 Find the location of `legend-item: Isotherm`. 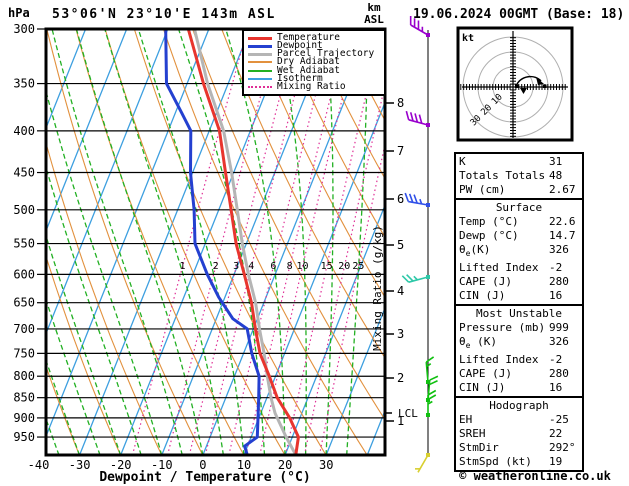

legend-item: Isotherm is located at coordinates (316, 78).